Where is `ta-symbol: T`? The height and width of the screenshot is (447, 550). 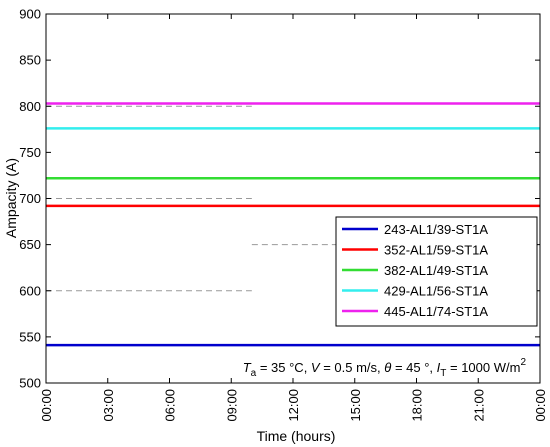
ta-symbol: T is located at coordinates (247, 367).